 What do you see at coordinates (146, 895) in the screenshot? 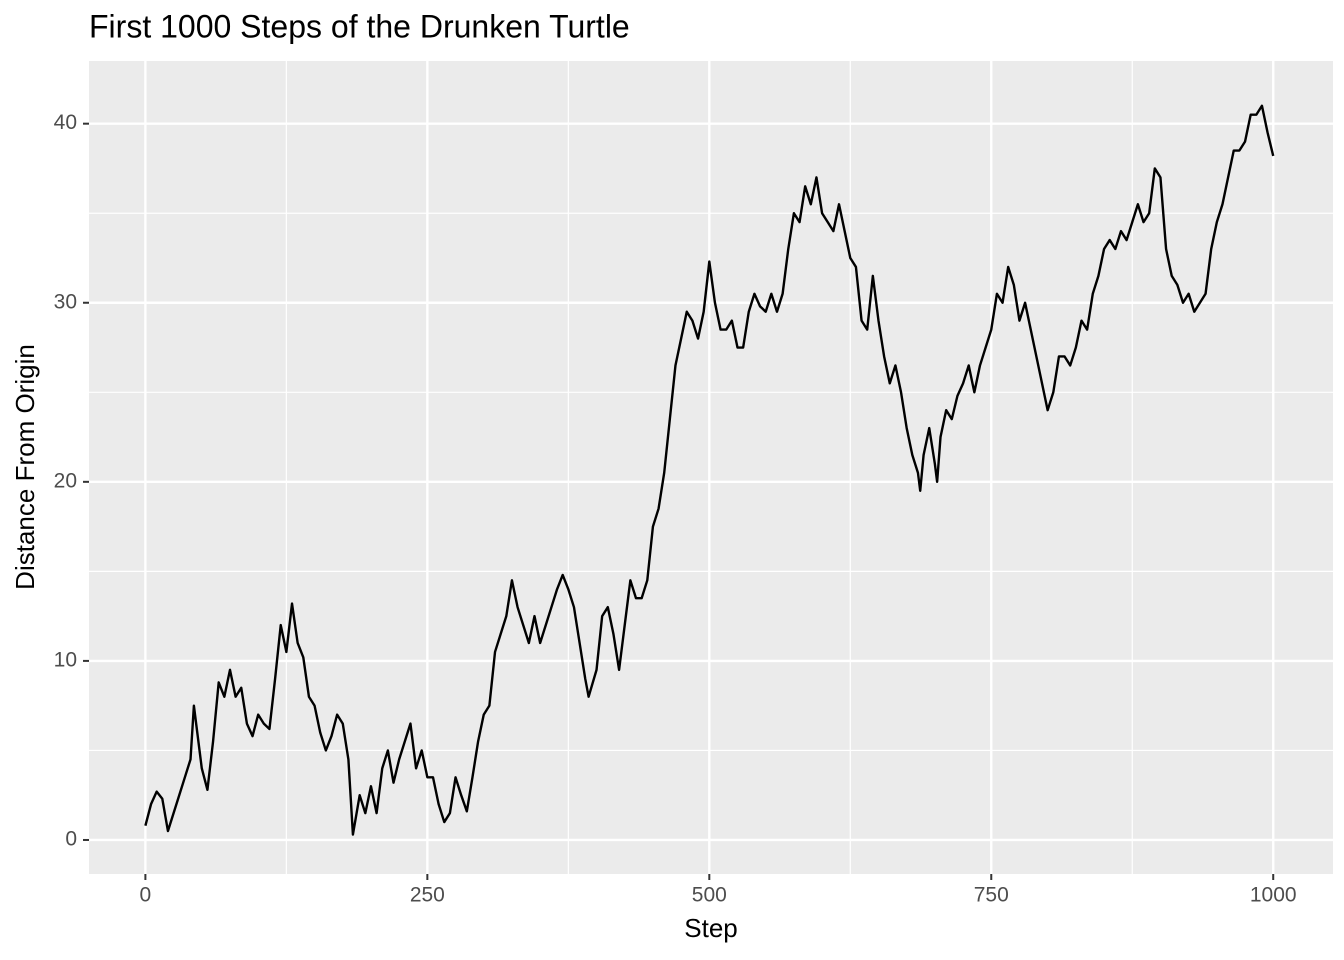
I see `x-tick-label: 0` at bounding box center [146, 895].